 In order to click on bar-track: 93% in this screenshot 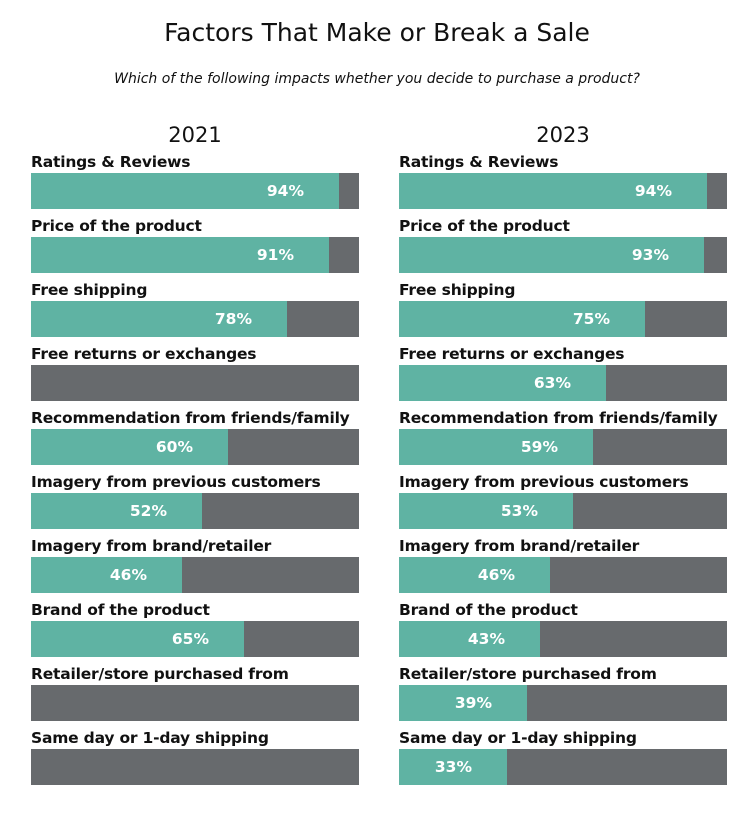, I will do `click(563, 255)`.